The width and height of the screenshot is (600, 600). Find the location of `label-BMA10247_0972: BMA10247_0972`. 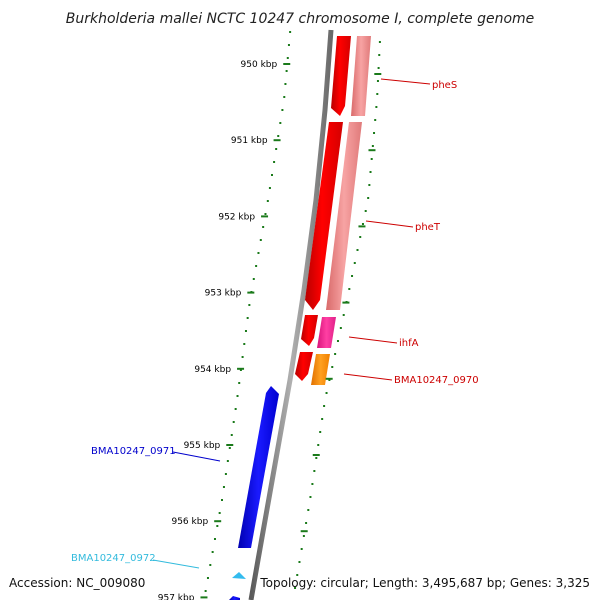

label-BMA10247_0972: BMA10247_0972 is located at coordinates (113, 558).